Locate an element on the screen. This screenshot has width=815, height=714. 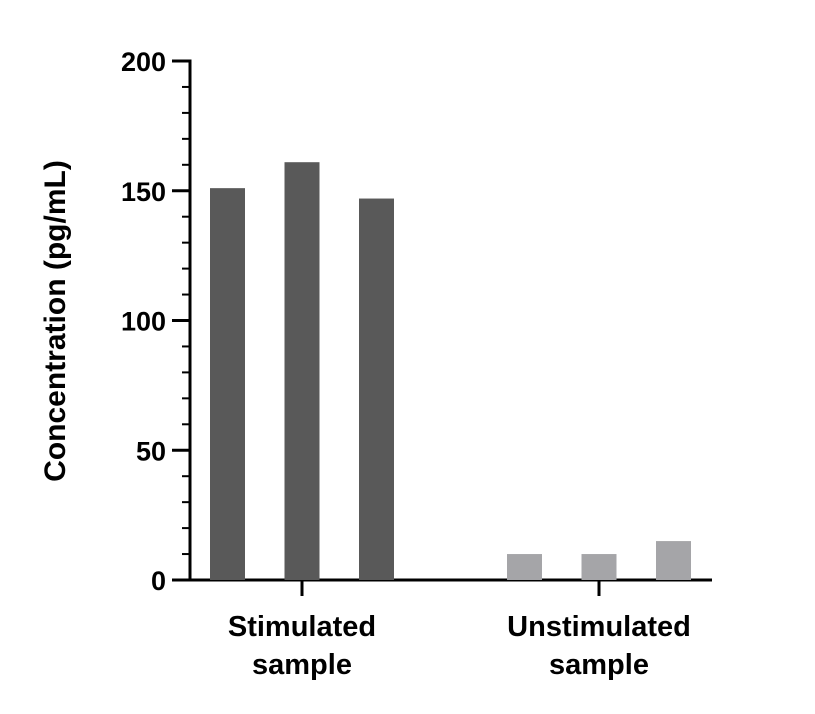
x-category-label: Unstimulated is located at coordinates (599, 627).